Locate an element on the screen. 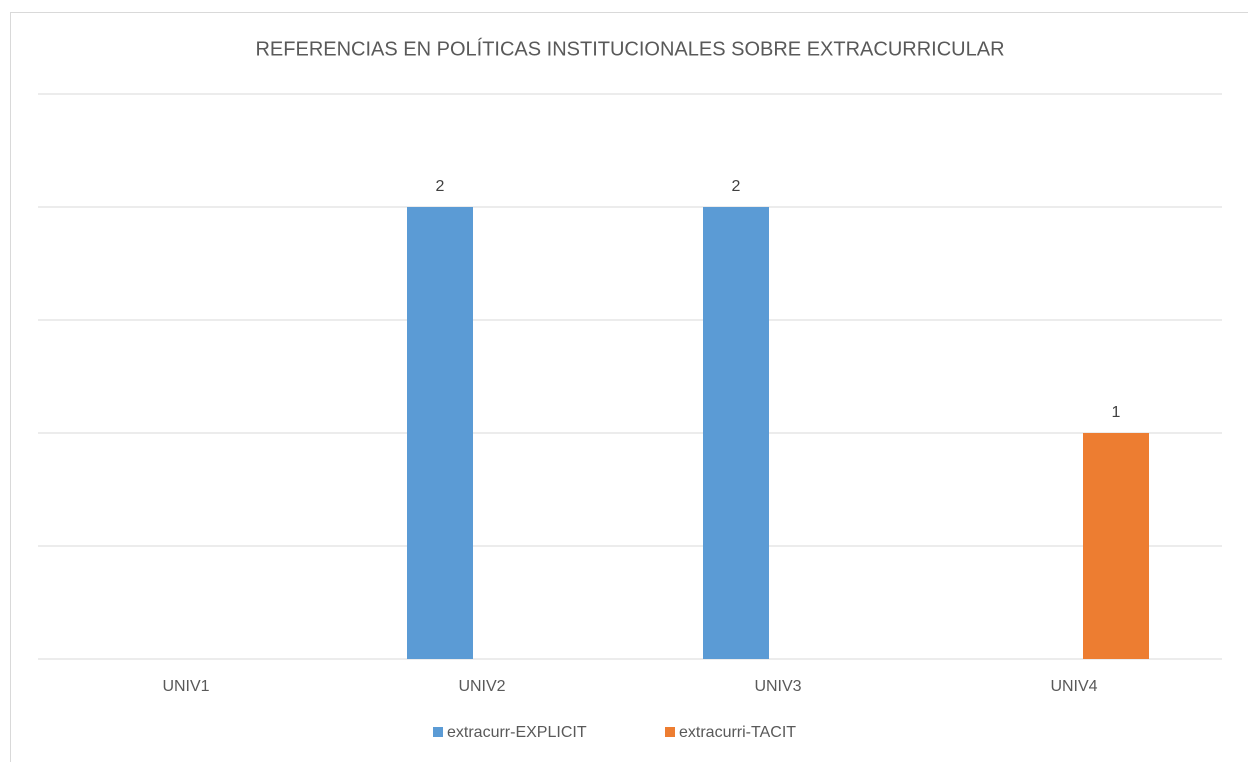 The image size is (1248, 767). legend-label: extracurr-EXPLICIT is located at coordinates (517, 732).